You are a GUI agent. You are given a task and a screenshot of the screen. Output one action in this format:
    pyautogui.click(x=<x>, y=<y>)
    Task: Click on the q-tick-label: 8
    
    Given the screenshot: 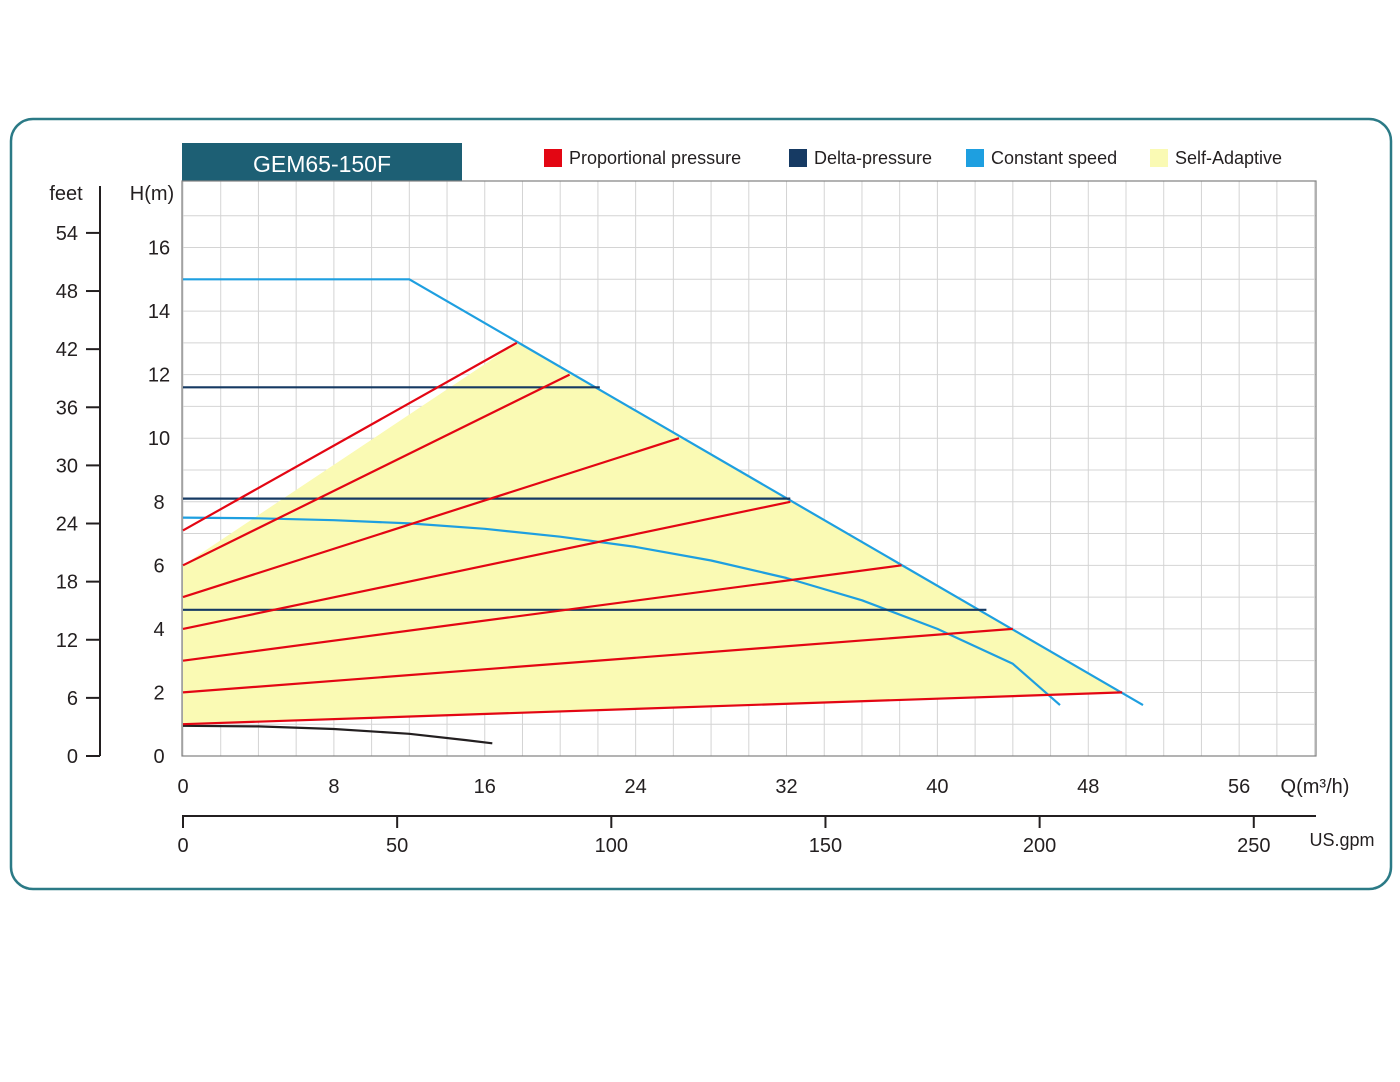 What is the action you would take?
    pyautogui.click(x=333, y=787)
    